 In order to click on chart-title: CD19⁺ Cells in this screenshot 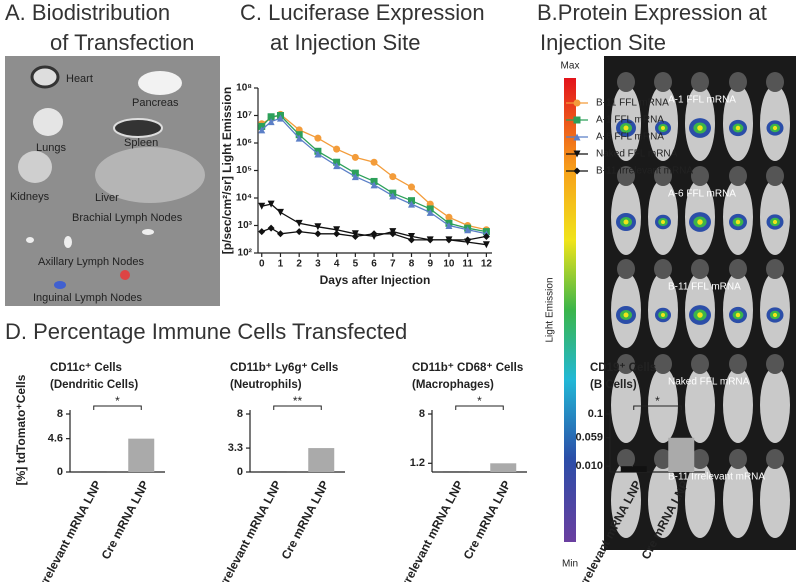, I will do `click(623, 368)`.